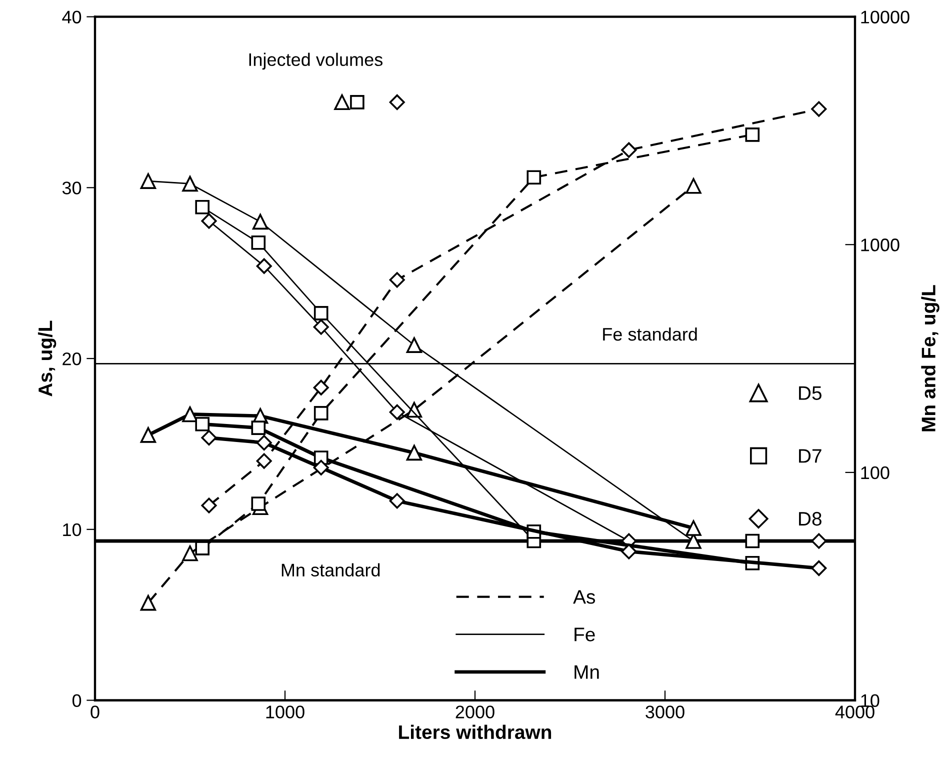  Describe the element at coordinates (72, 529) in the screenshot. I see `y-tick-label: 10` at that location.